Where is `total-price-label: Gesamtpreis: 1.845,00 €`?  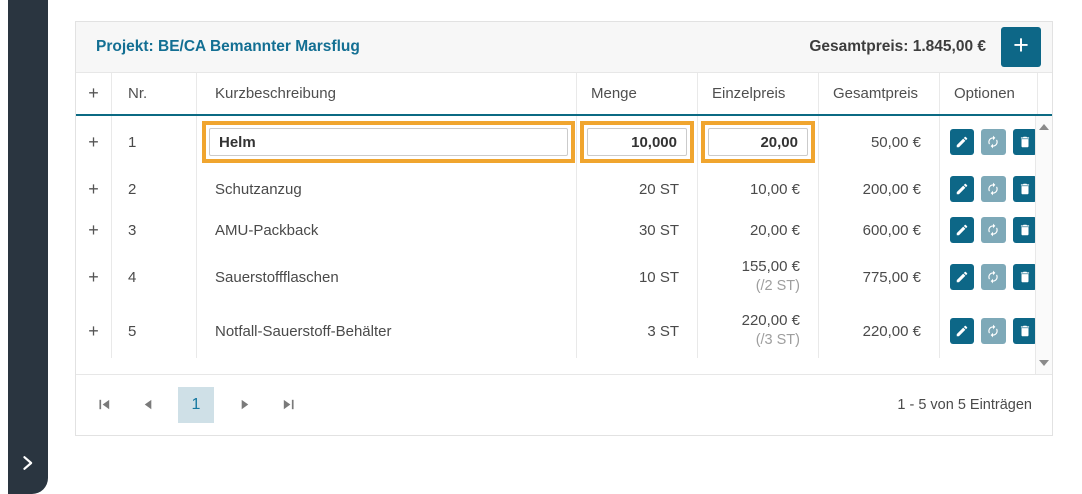 total-price-label: Gesamtpreis: 1.845,00 € is located at coordinates (897, 46).